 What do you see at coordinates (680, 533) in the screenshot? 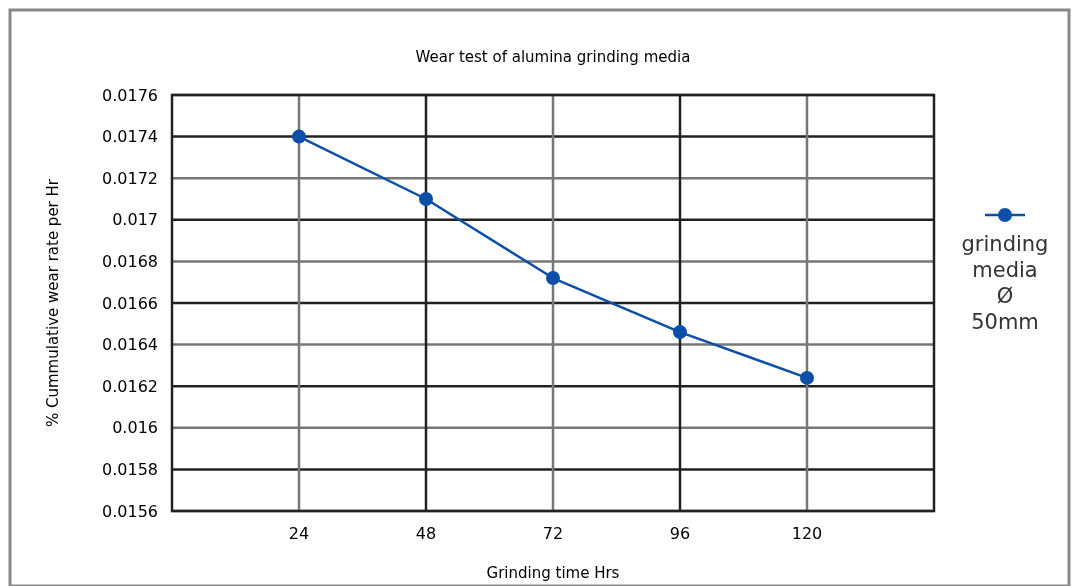
I see `x-tick-label: 96` at bounding box center [680, 533].